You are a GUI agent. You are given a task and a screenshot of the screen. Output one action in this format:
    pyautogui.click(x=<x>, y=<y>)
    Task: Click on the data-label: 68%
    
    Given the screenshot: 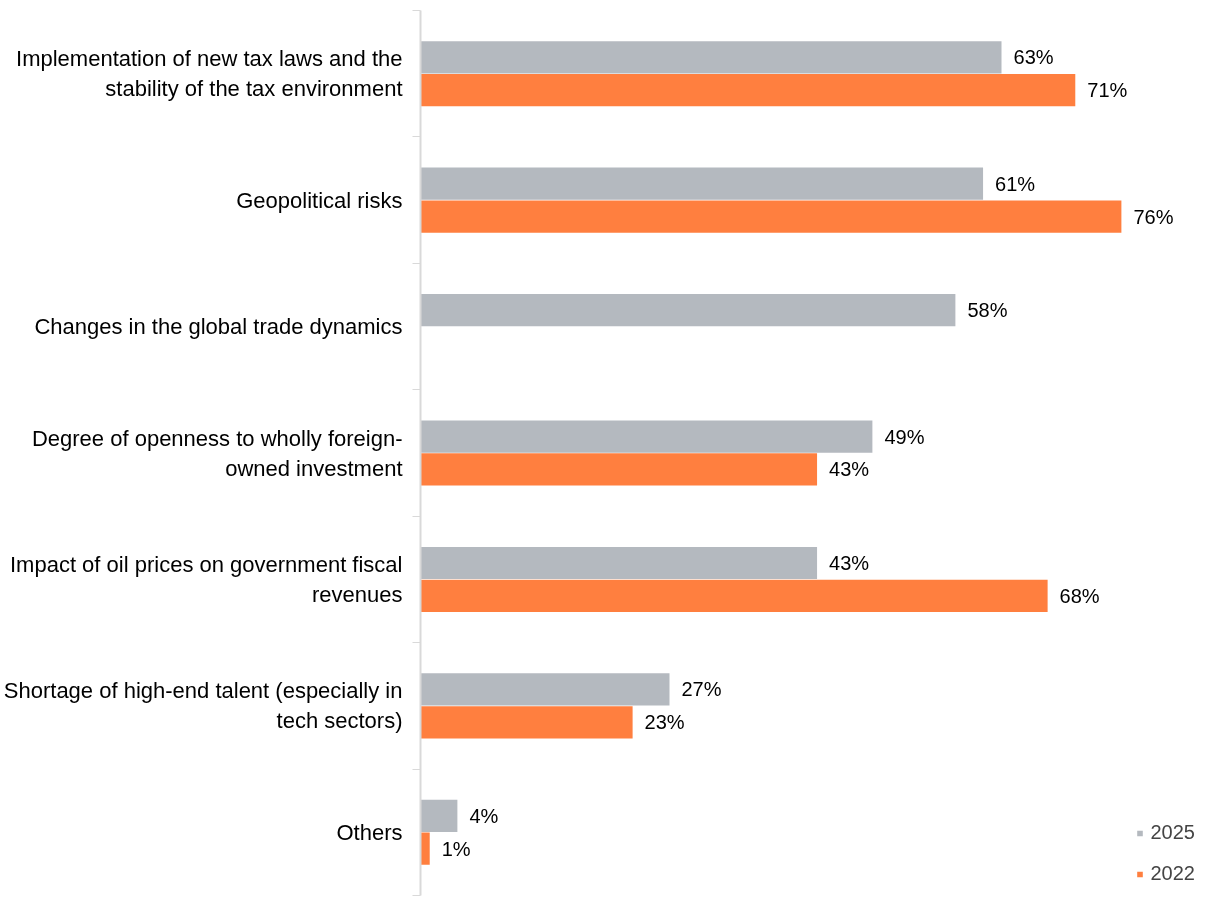 What is the action you would take?
    pyautogui.click(x=1079, y=595)
    